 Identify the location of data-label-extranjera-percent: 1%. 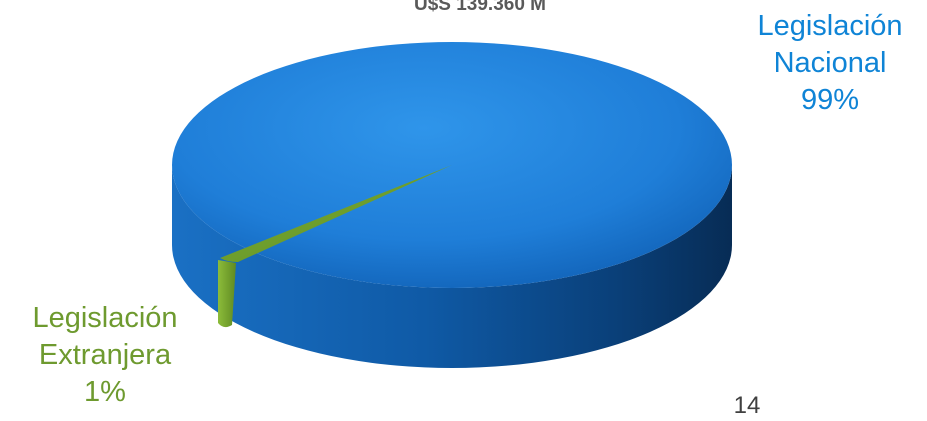
(105, 392).